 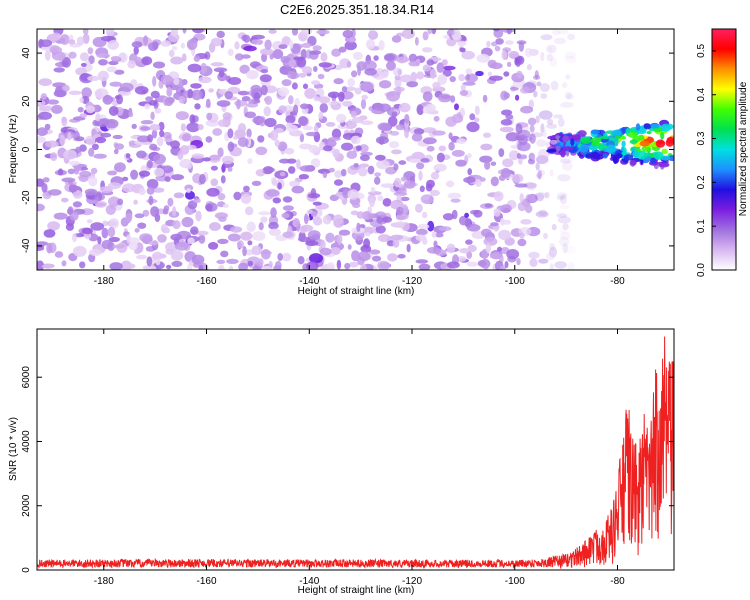 What do you see at coordinates (26, 197) in the screenshot?
I see `spectrogram-y-tick-label: -20` at bounding box center [26, 197].